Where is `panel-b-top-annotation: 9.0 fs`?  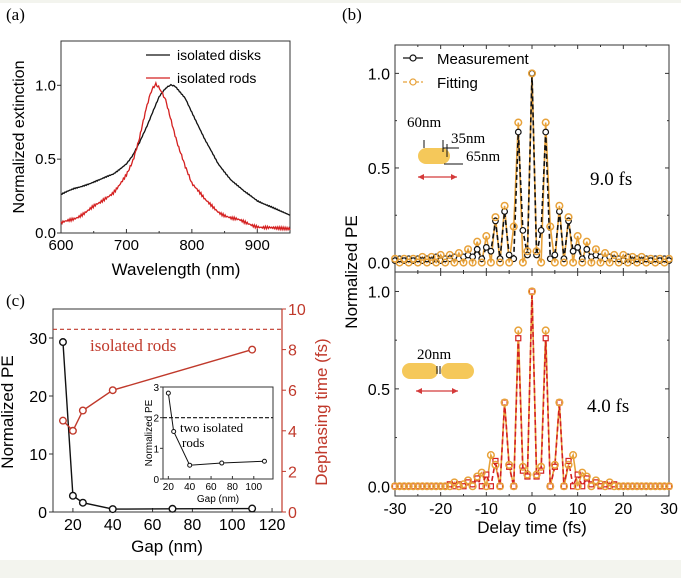 panel-b-top-annotation: 9.0 fs is located at coordinates (611, 179).